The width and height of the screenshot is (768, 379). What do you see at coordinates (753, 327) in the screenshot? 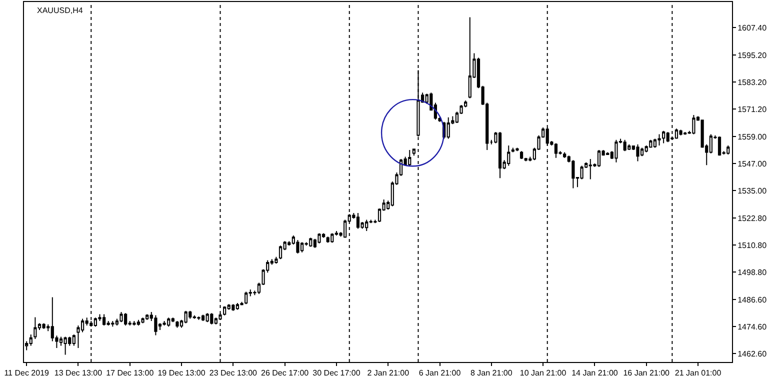
I see `y-tick-label: 1474.60` at bounding box center [753, 327].